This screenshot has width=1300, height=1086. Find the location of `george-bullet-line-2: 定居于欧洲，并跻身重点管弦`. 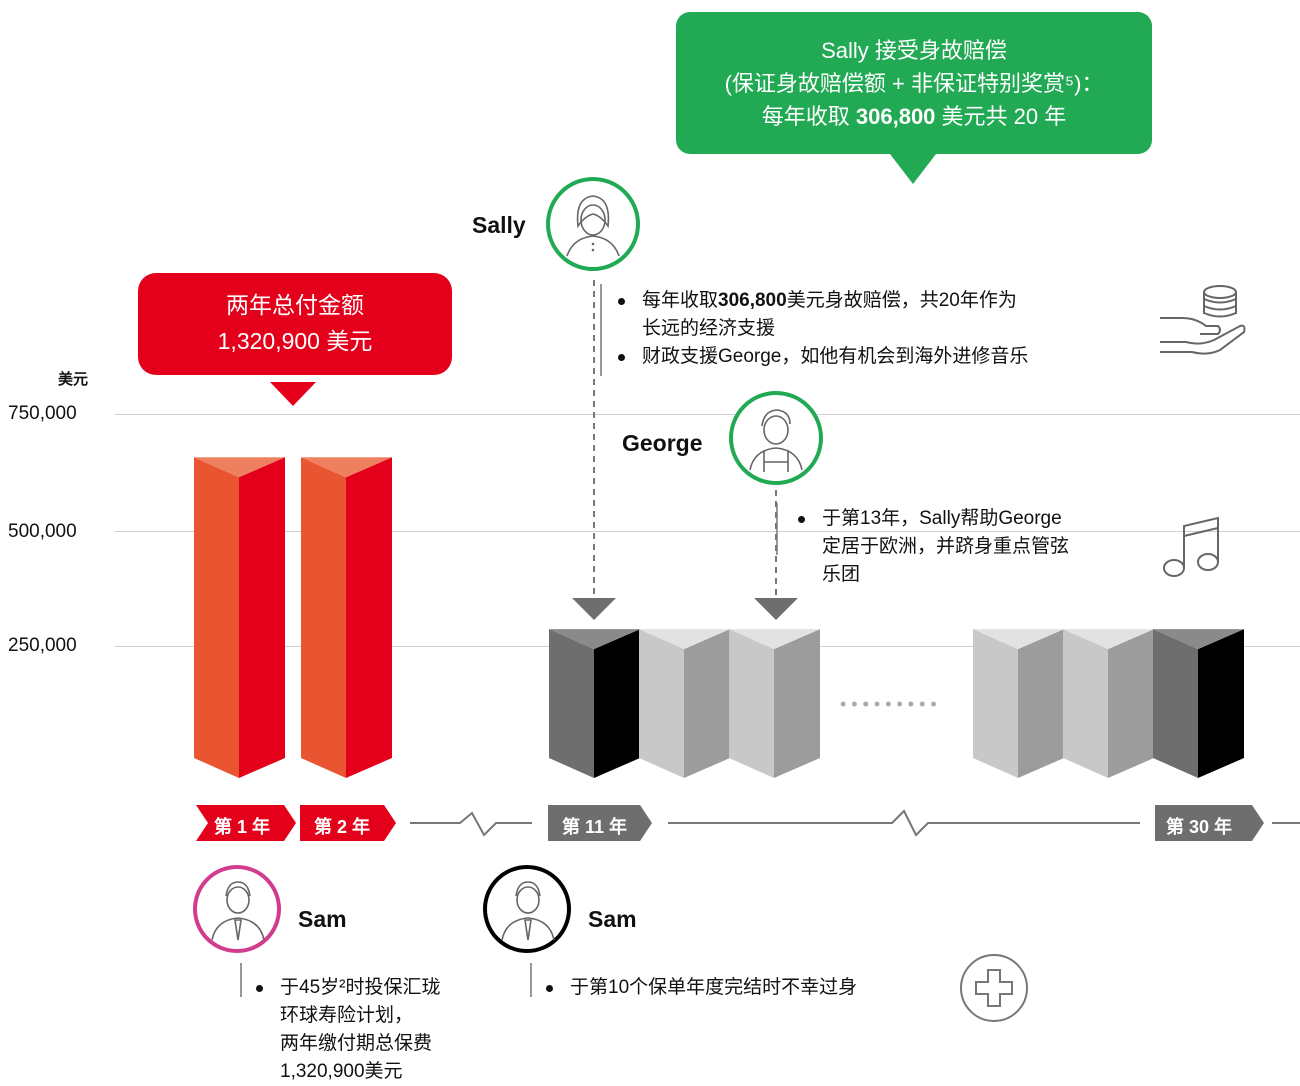

george-bullet-line-2: 定居于欧洲，并跻身重点管弦 is located at coordinates (946, 546).